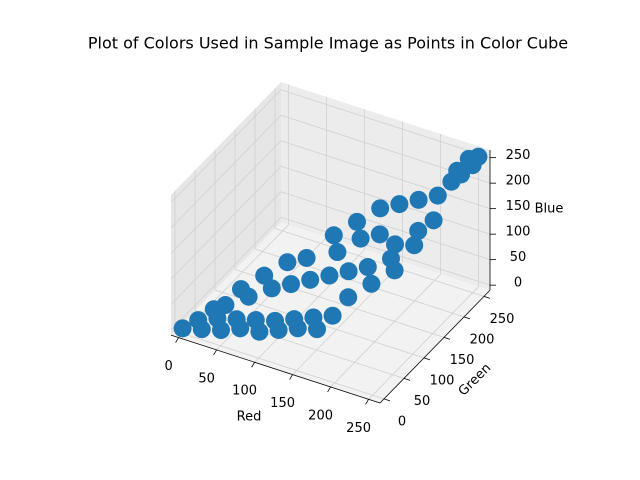 This screenshot has height=480, width=640. What do you see at coordinates (282, 403) in the screenshot?
I see `x-tick-label: 150` at bounding box center [282, 403].